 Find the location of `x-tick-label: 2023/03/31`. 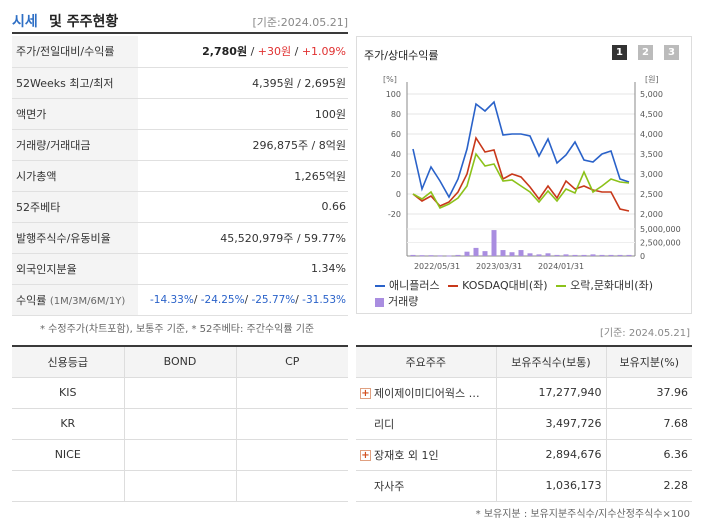

x-tick-label: 2023/03/31 is located at coordinates (499, 266).